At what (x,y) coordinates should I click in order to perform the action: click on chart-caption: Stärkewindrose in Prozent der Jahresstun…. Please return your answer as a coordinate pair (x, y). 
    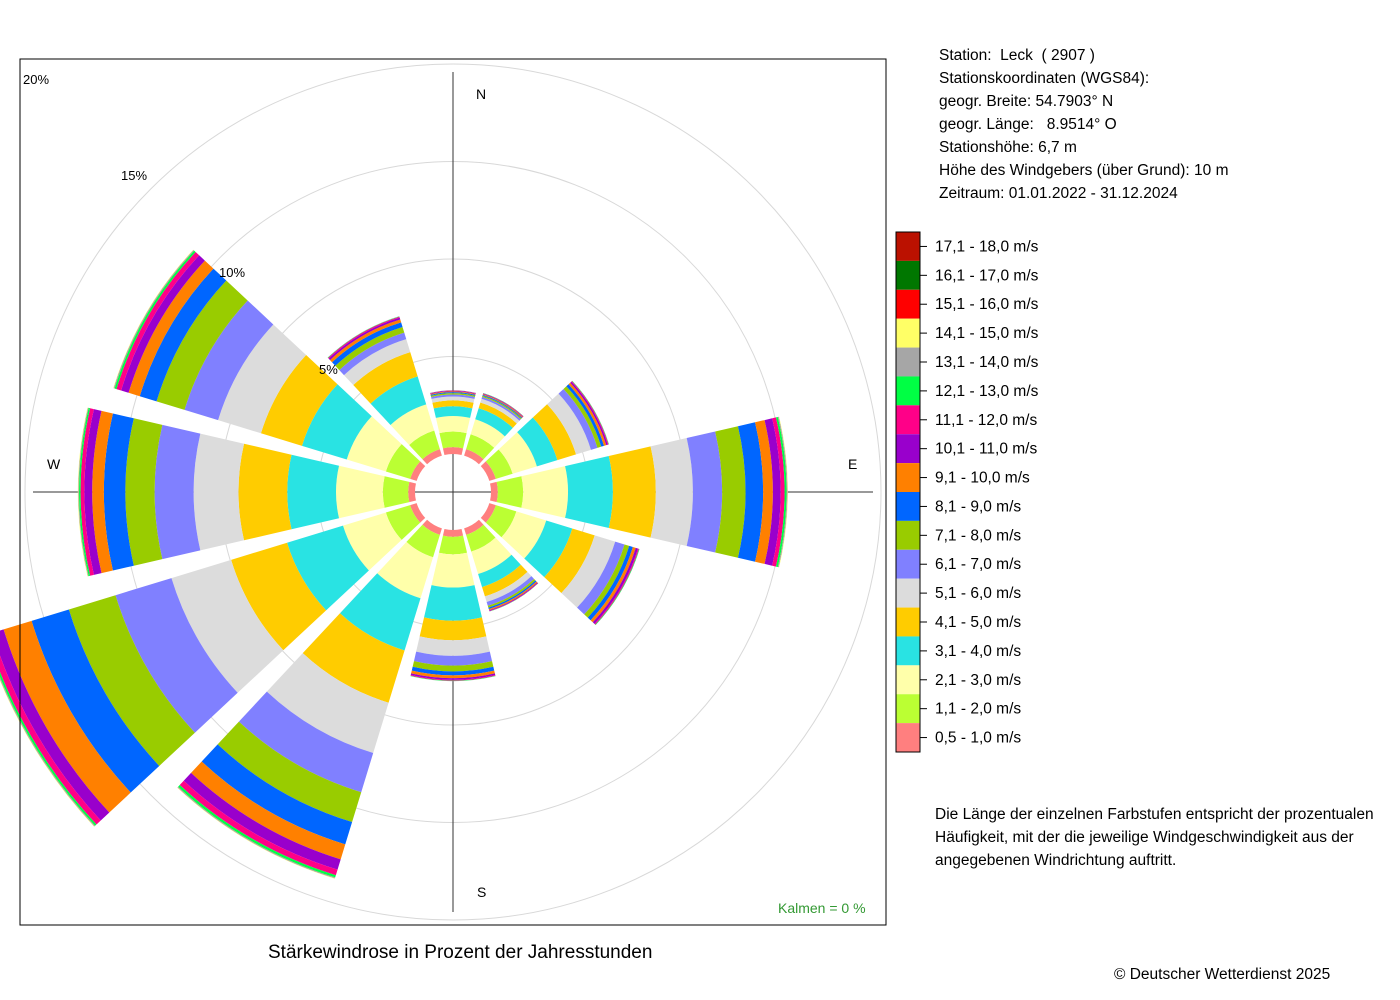
    Looking at the image, I should click on (460, 952).